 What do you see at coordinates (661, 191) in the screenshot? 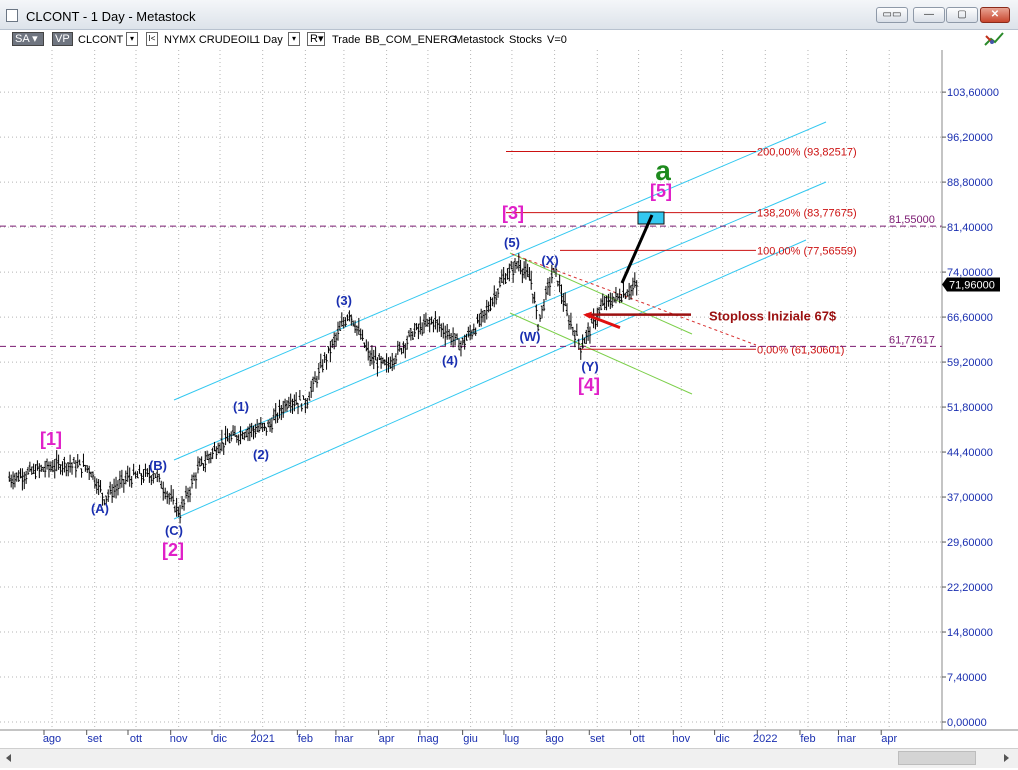
I see `wave-label: [5]` at bounding box center [661, 191].